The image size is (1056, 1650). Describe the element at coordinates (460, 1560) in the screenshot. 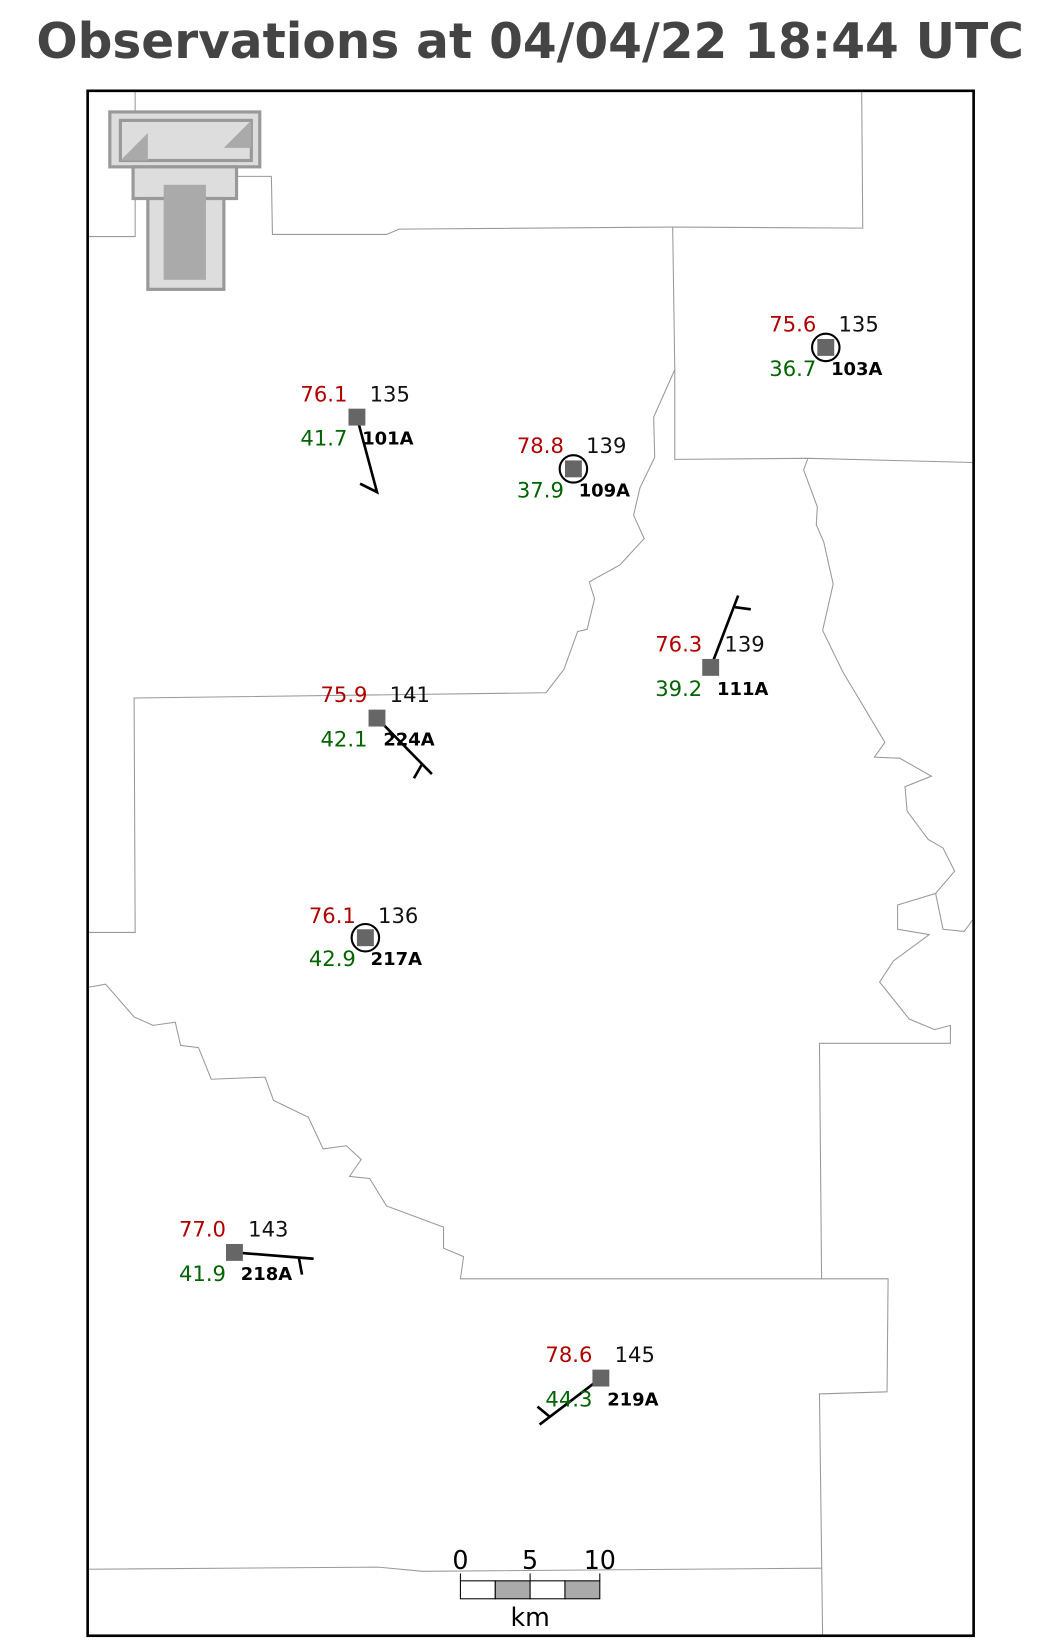

I see `scale-label: 0` at that location.